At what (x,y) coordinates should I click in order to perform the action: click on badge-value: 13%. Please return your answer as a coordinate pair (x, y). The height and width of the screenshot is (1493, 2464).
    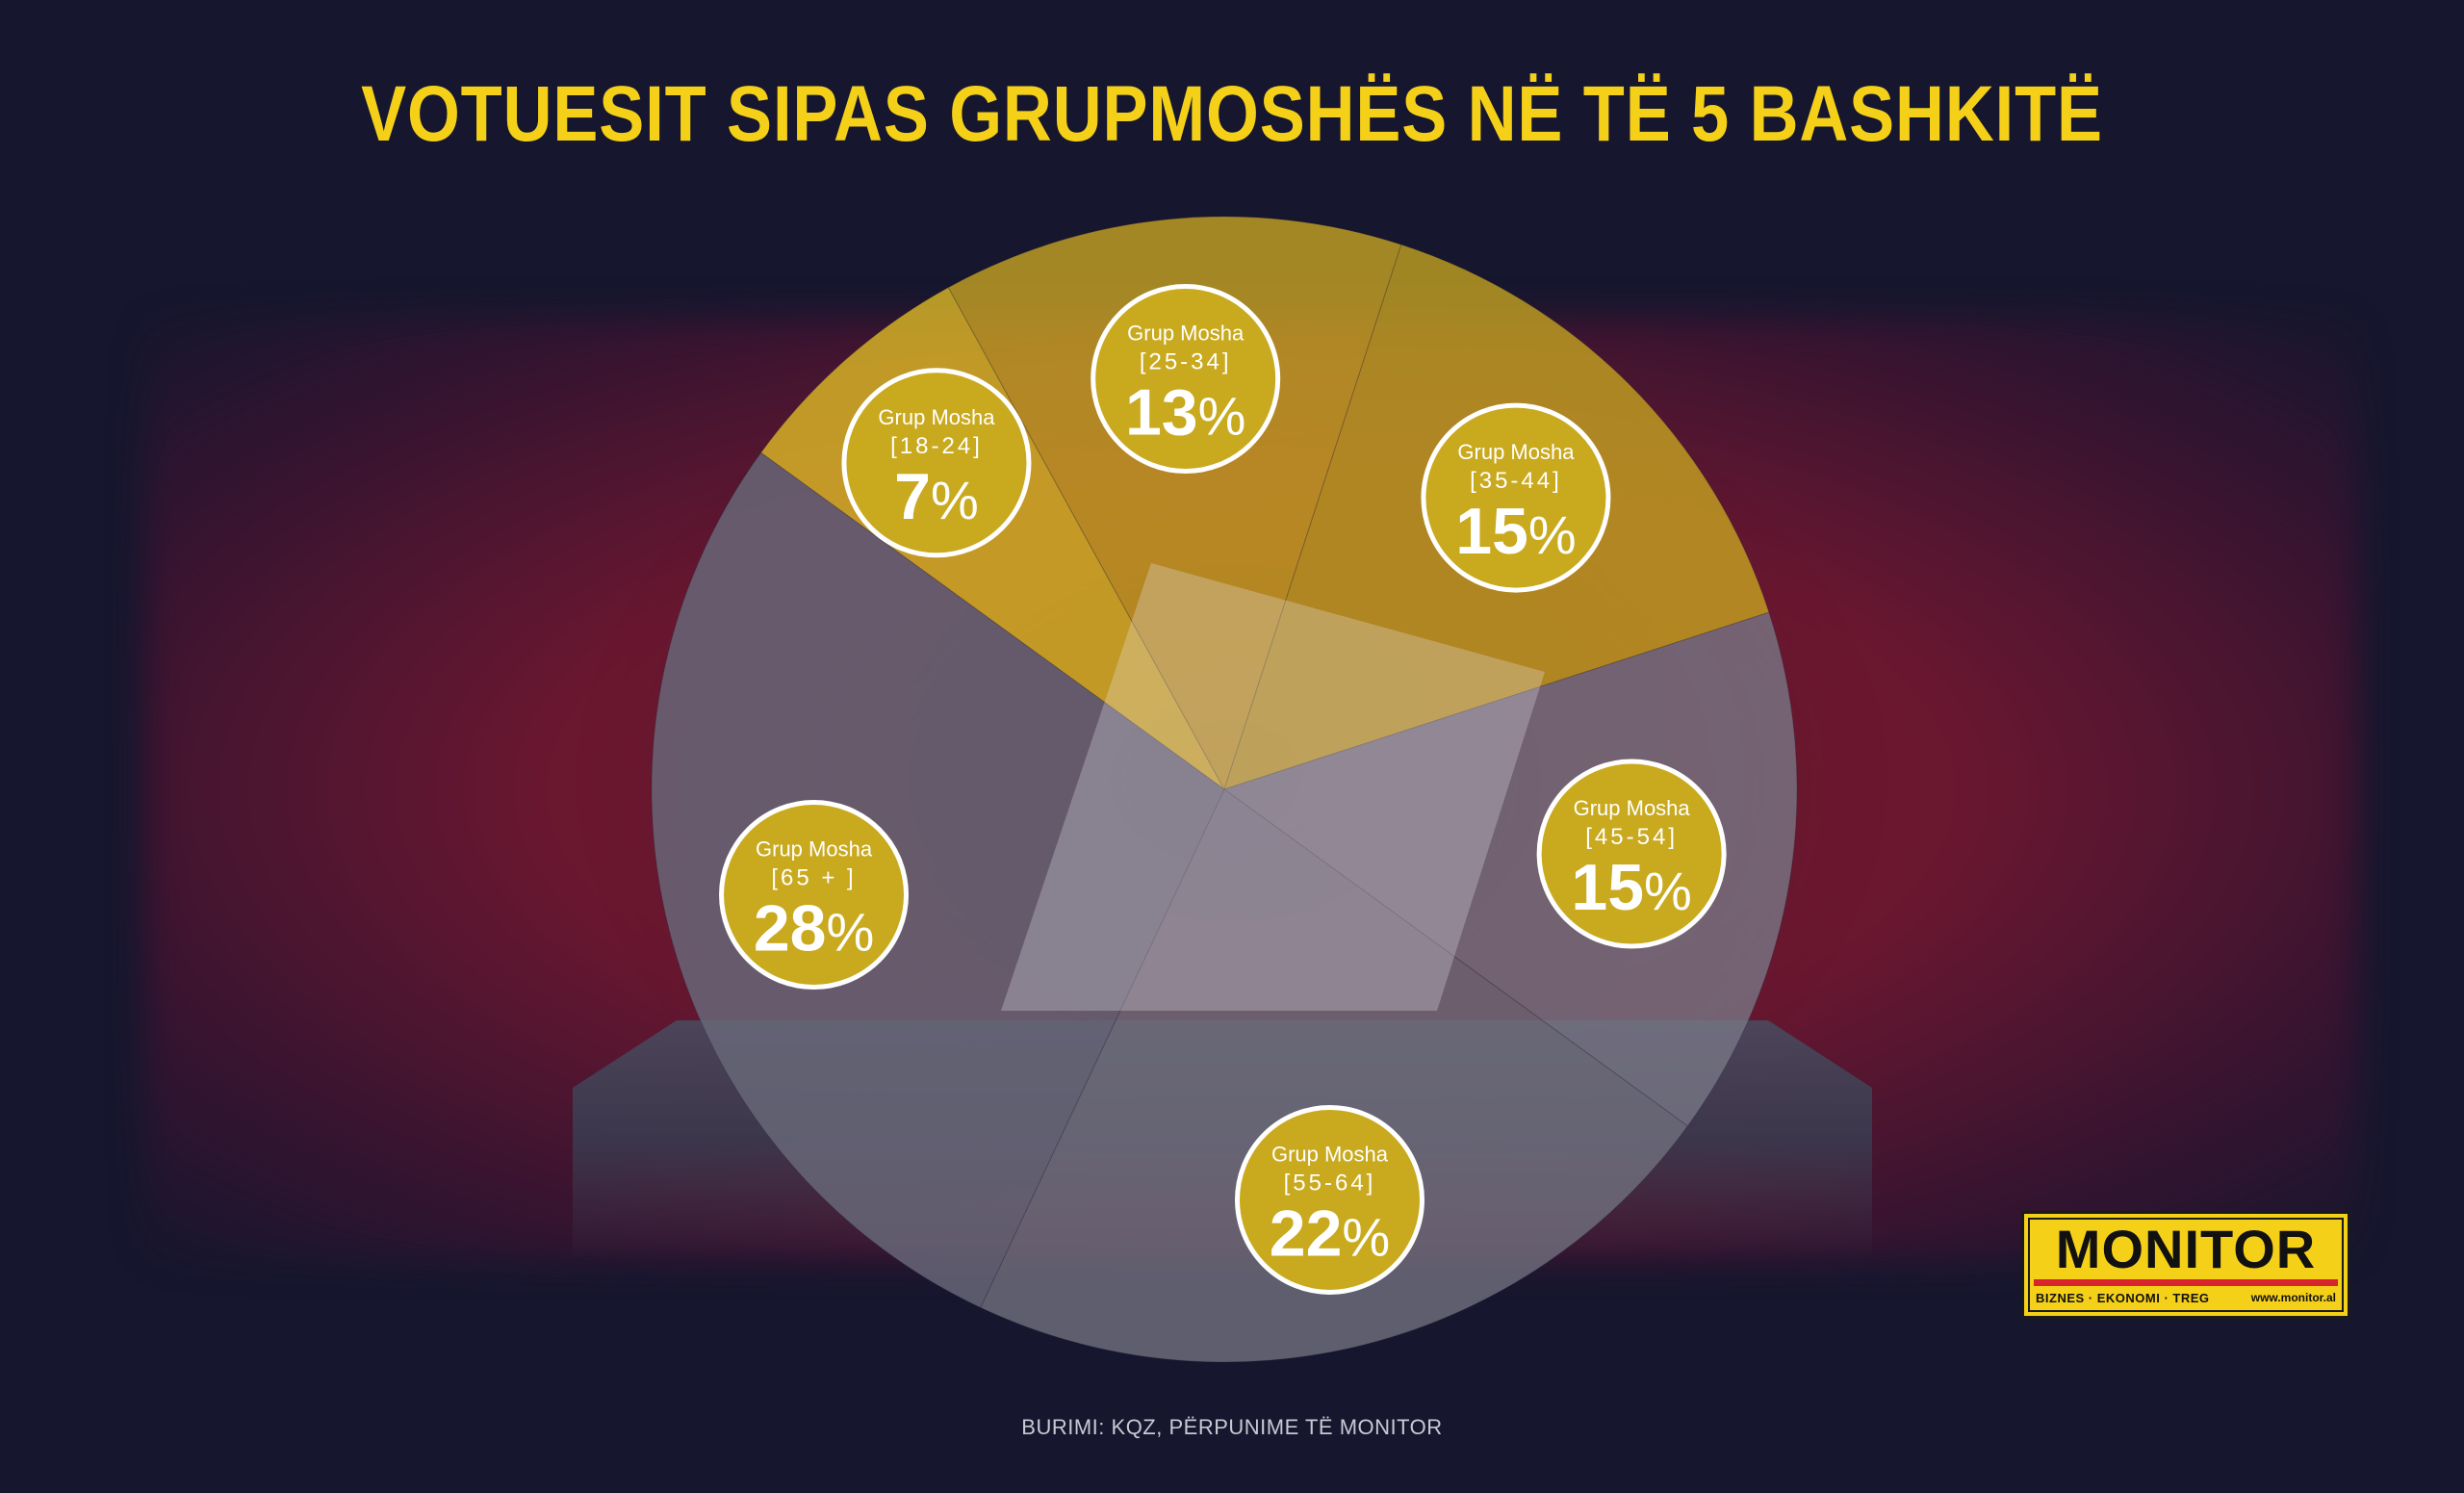
    Looking at the image, I should click on (1185, 413).